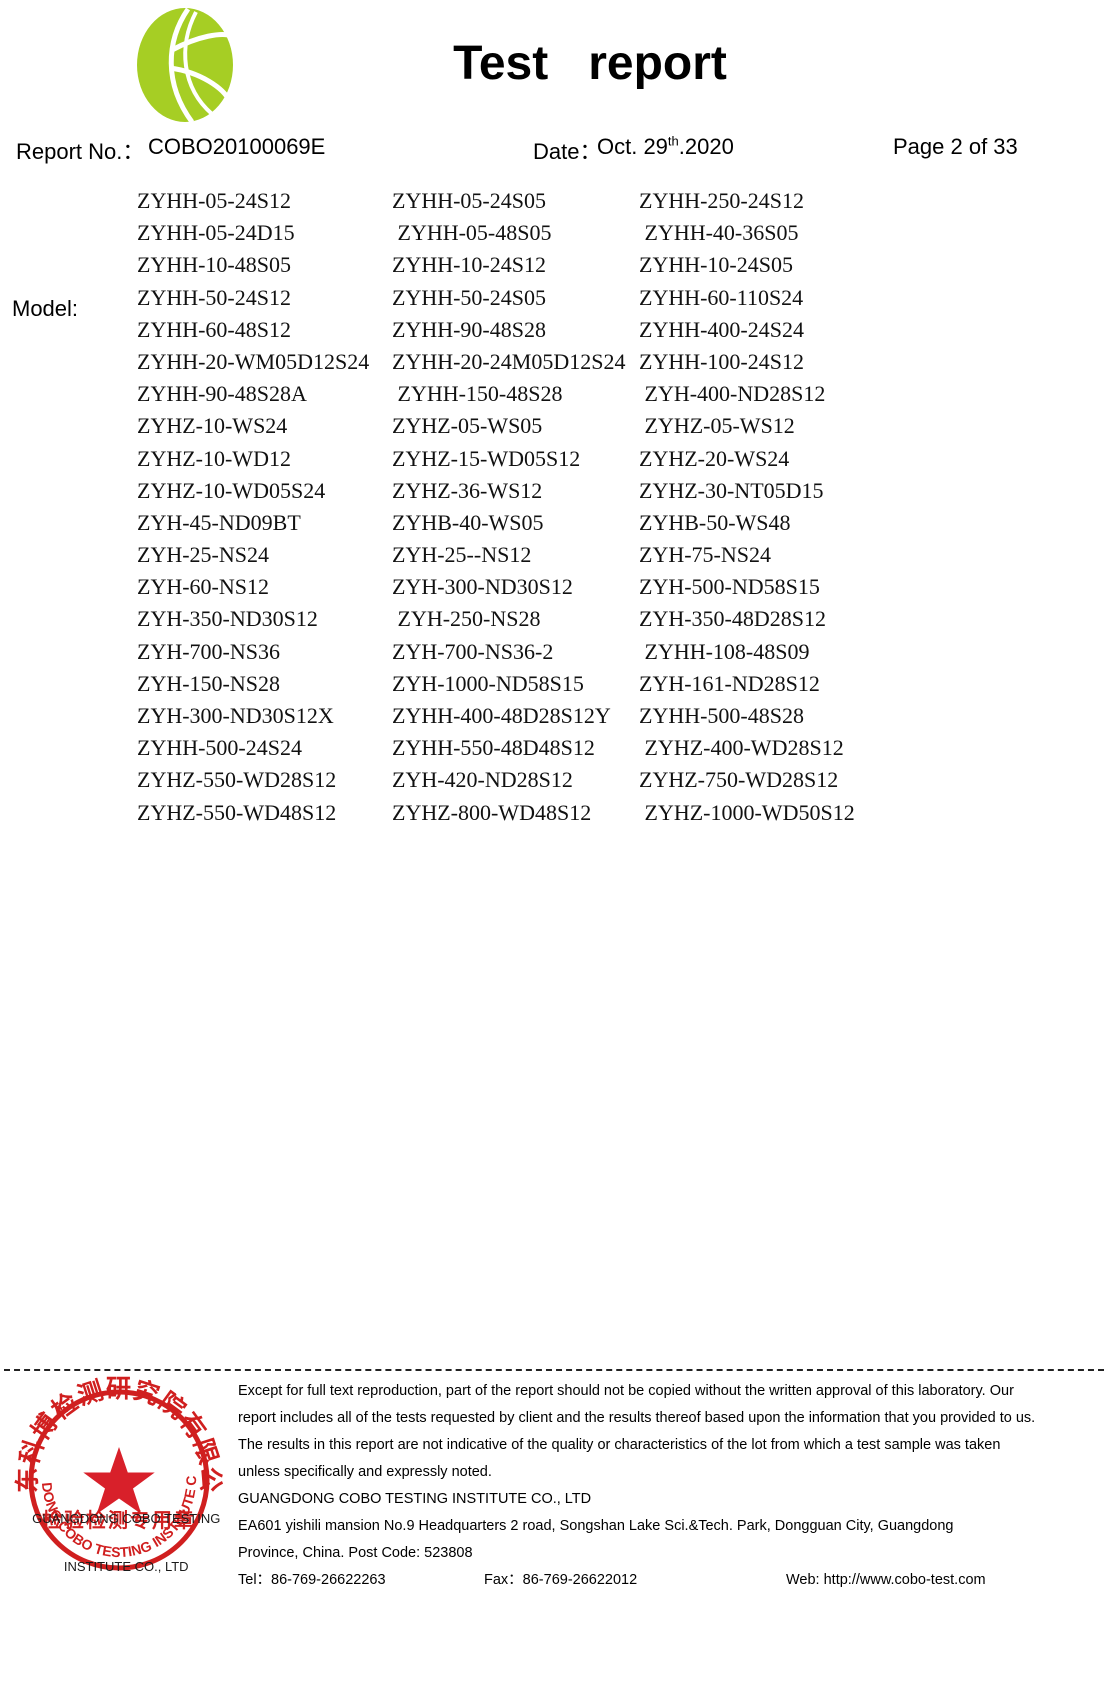  I want to click on model-code: ZYH-300-ND30S12, so click(482, 587).